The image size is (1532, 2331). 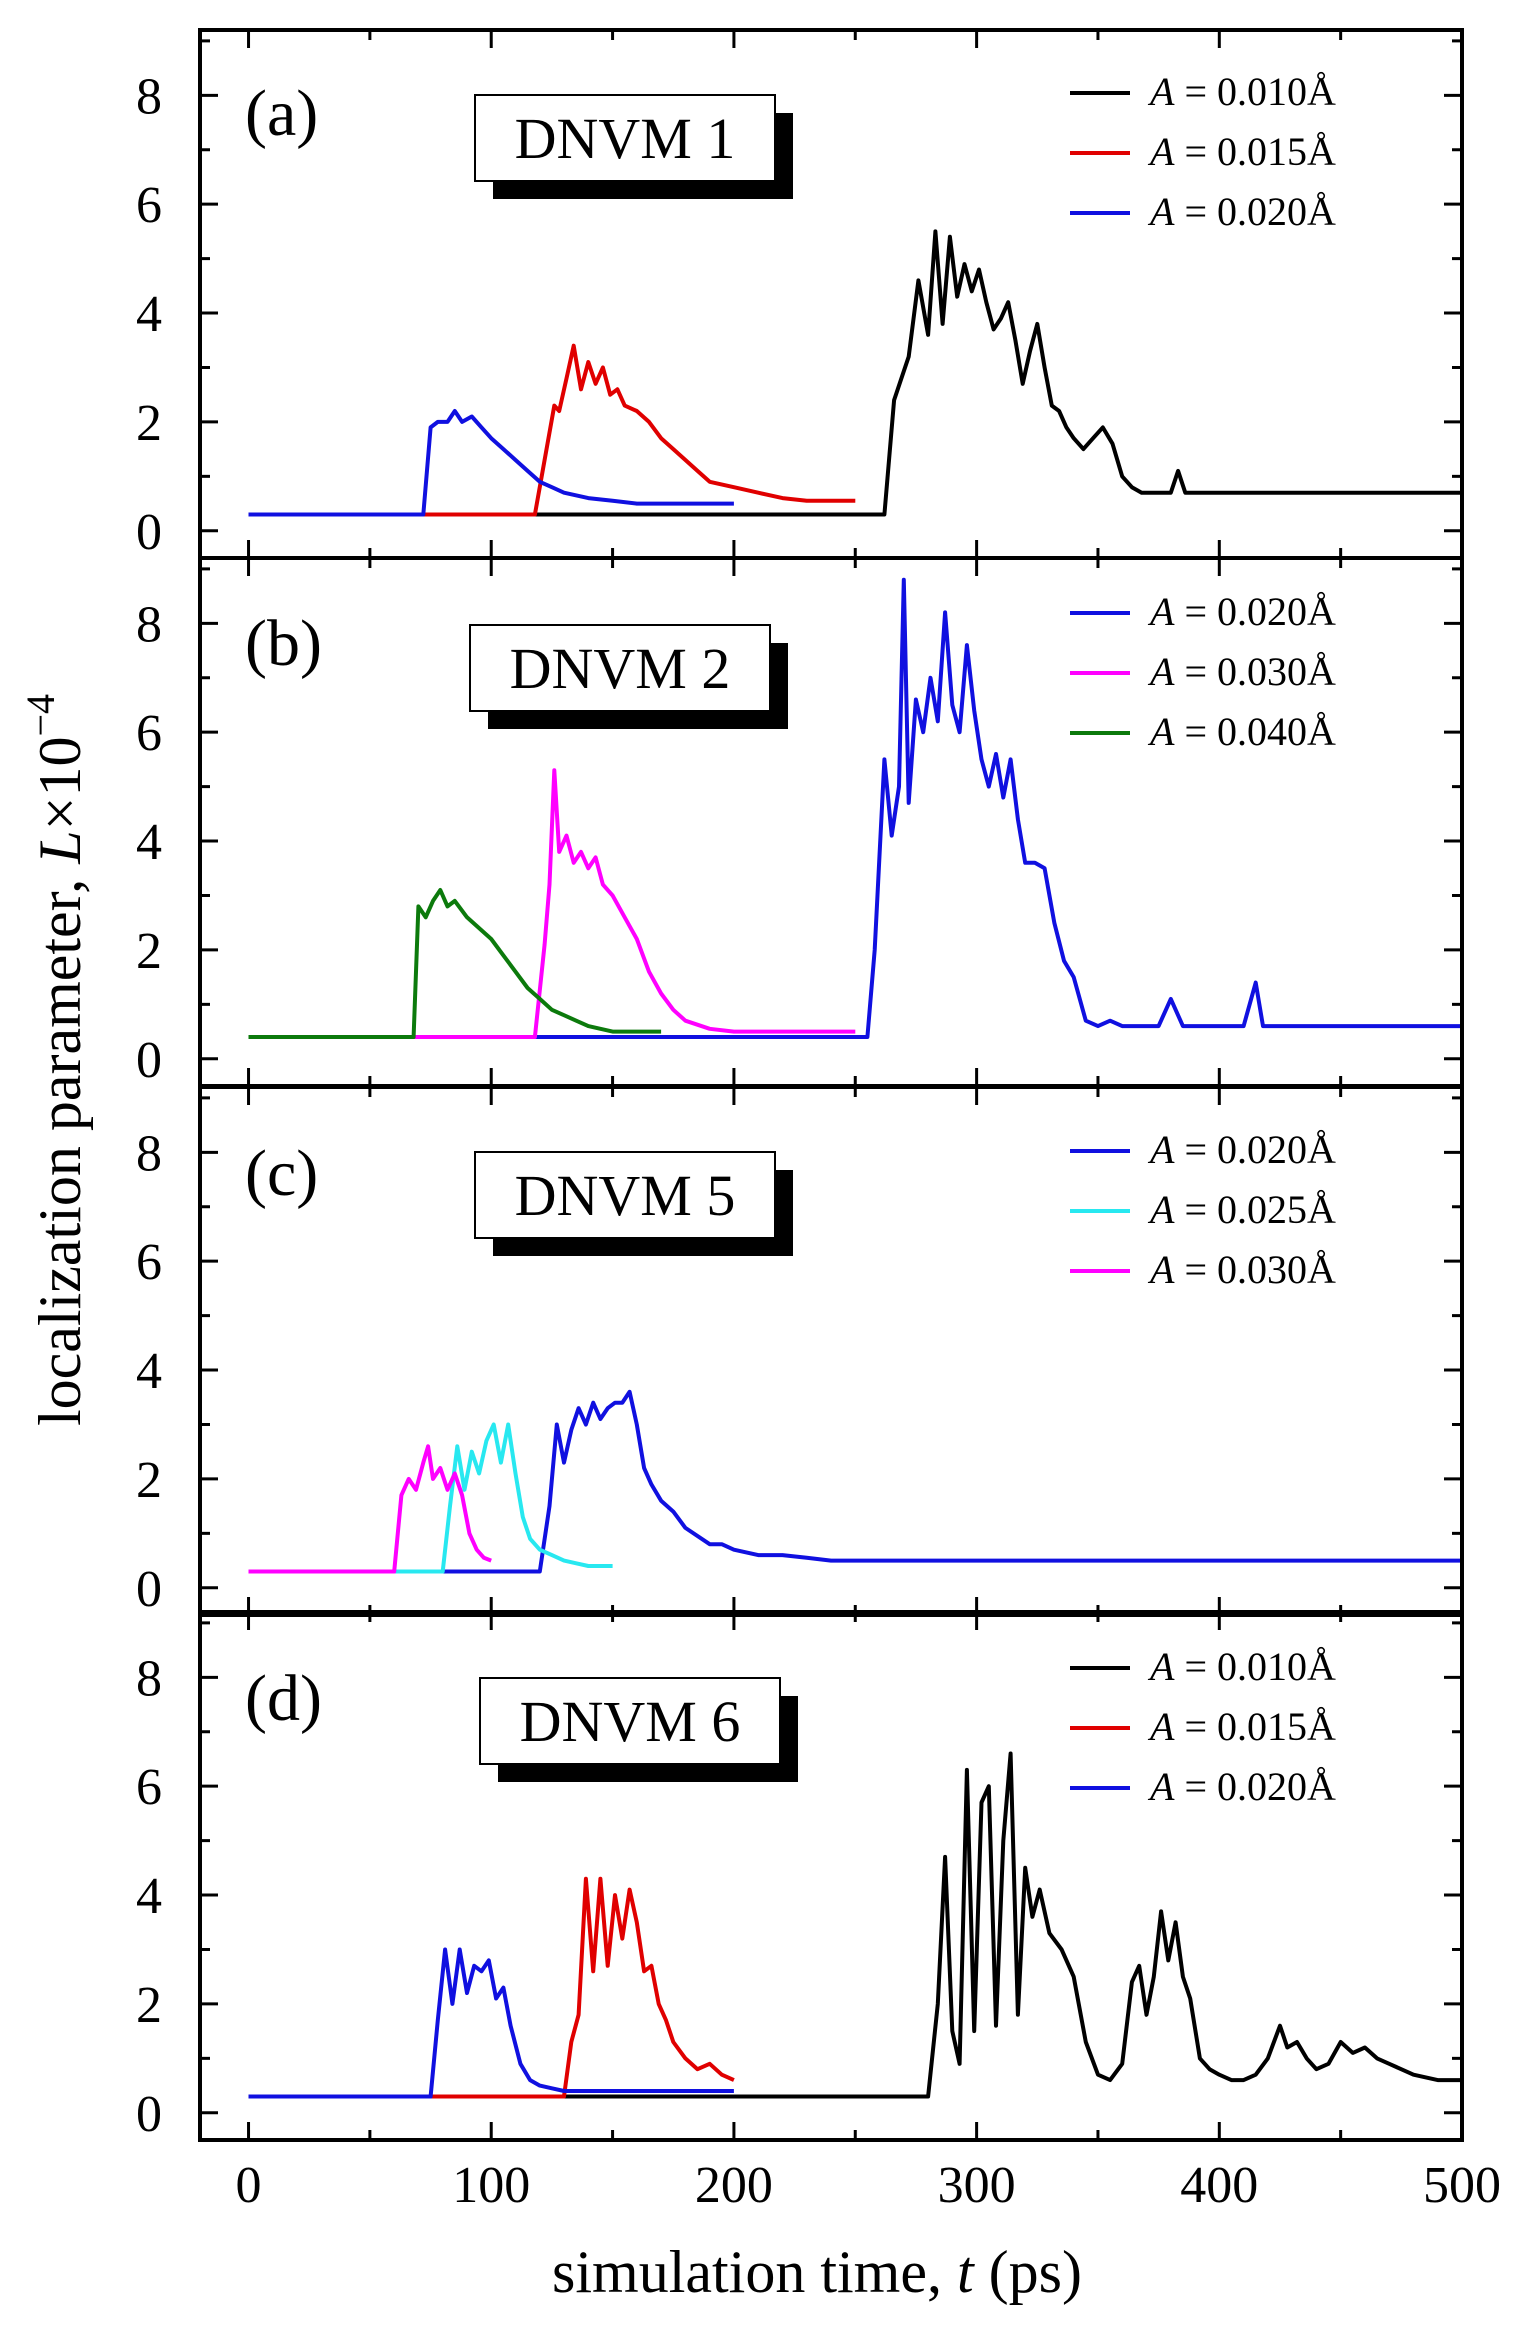 I want to click on title-box-text: DNVM 1, so click(x=625, y=138).